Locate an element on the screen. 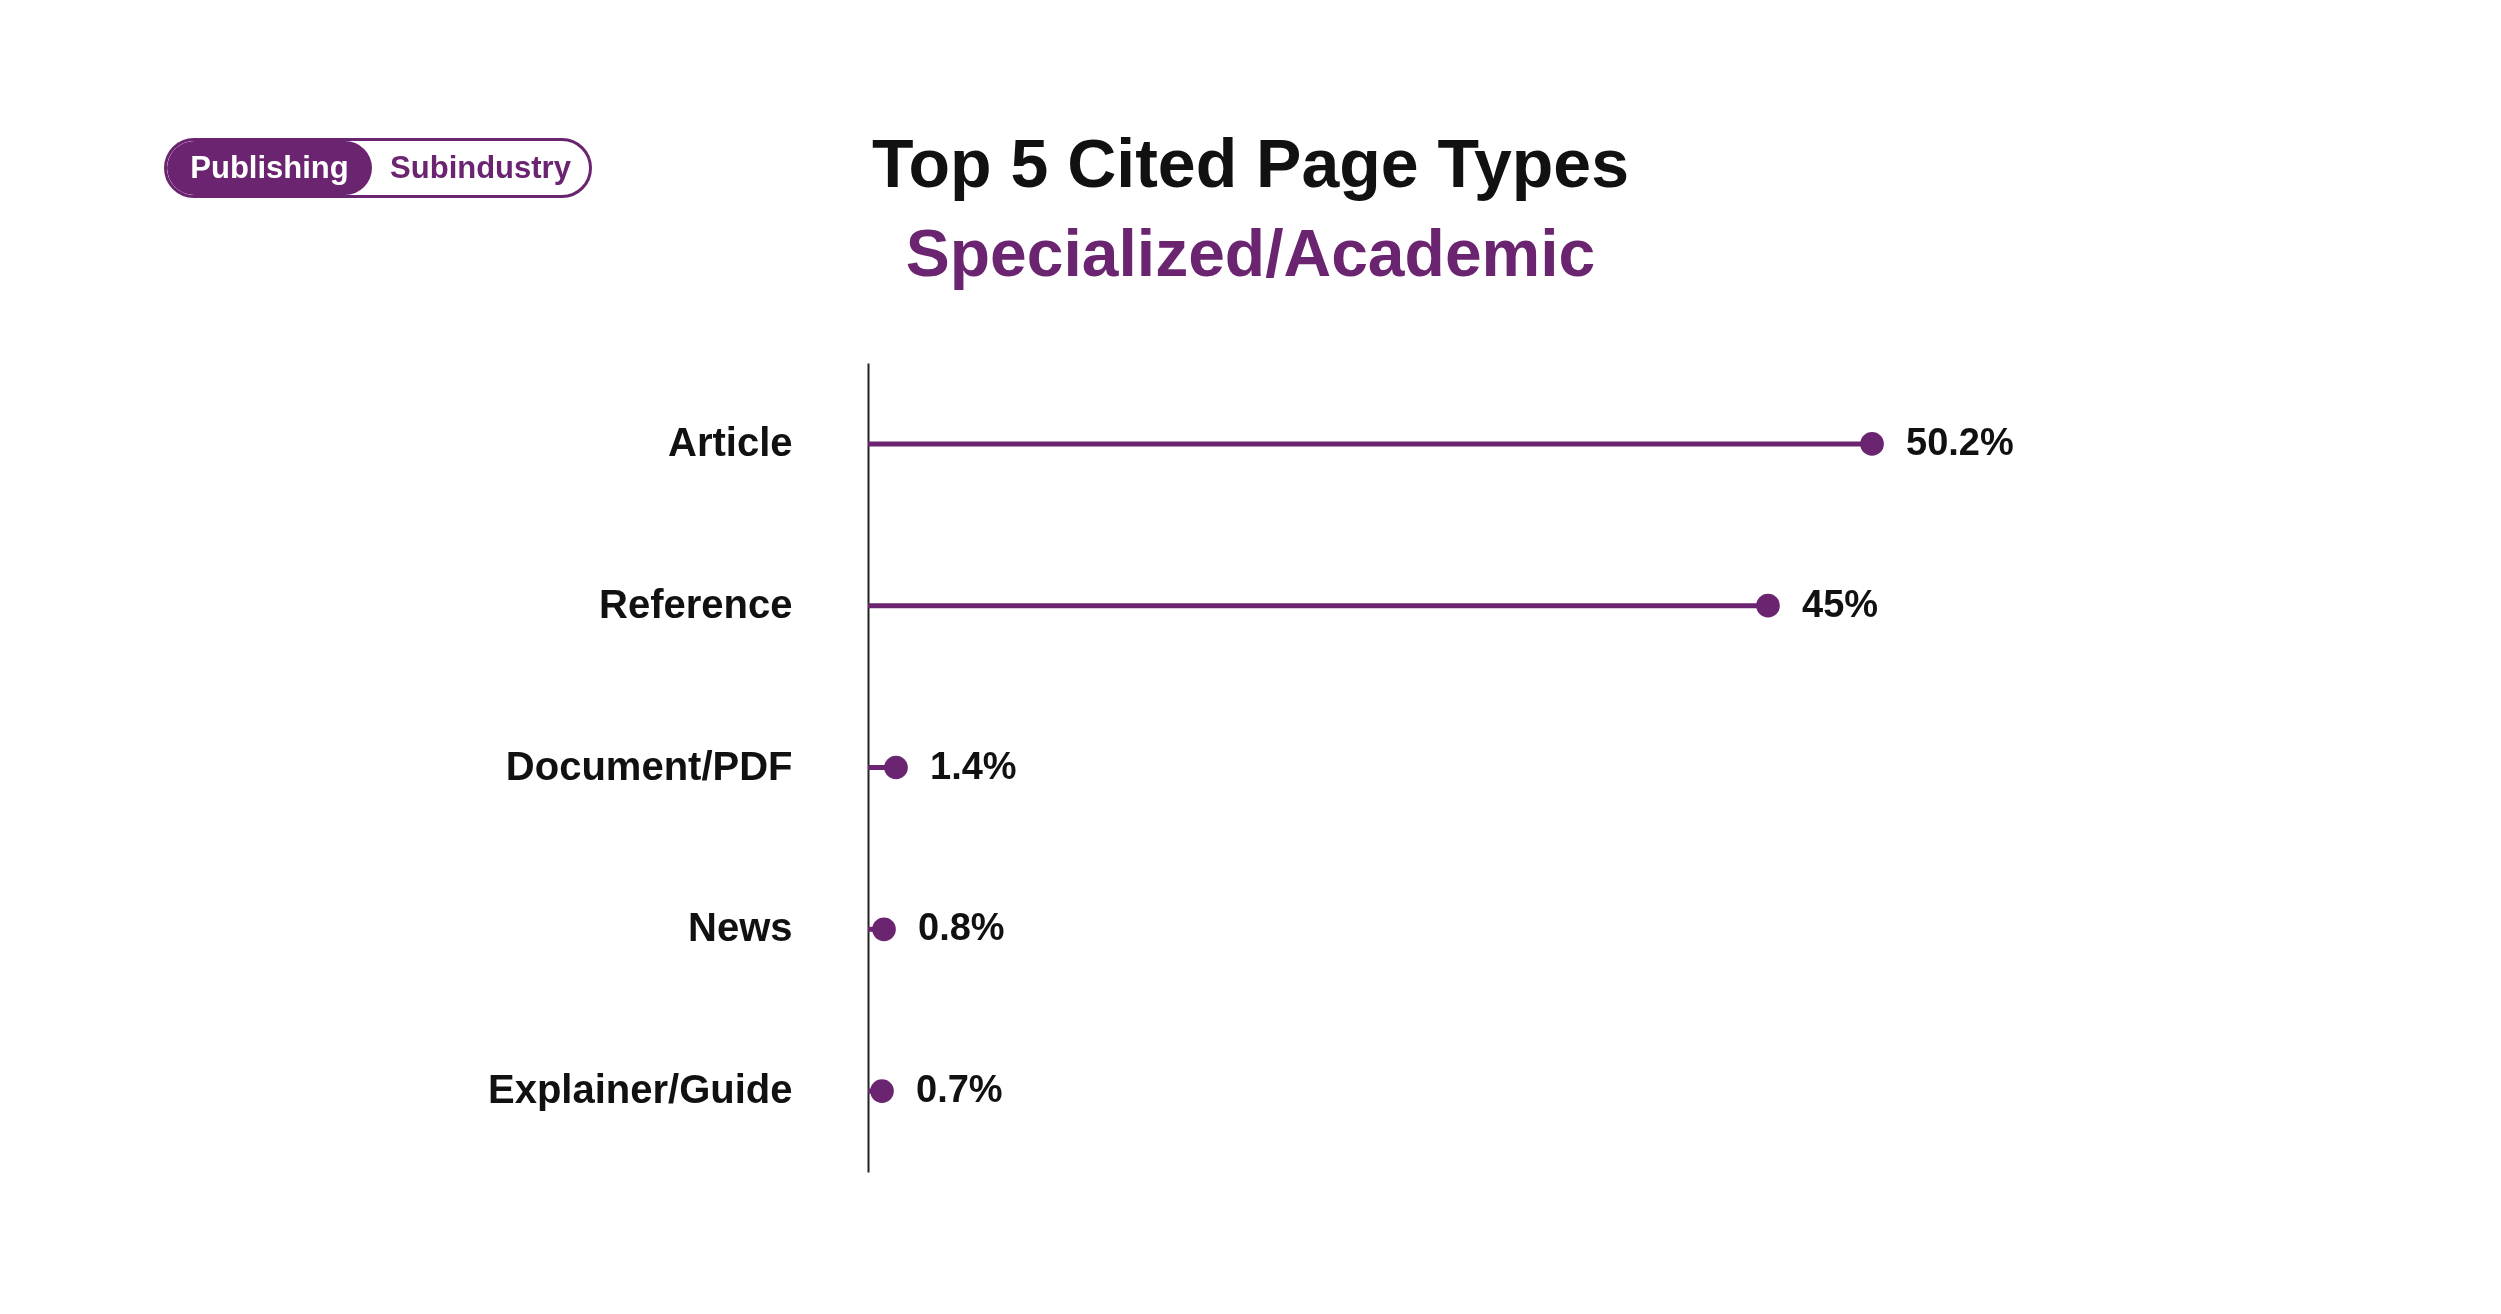  data-label: 50.2% is located at coordinates (1960, 441).